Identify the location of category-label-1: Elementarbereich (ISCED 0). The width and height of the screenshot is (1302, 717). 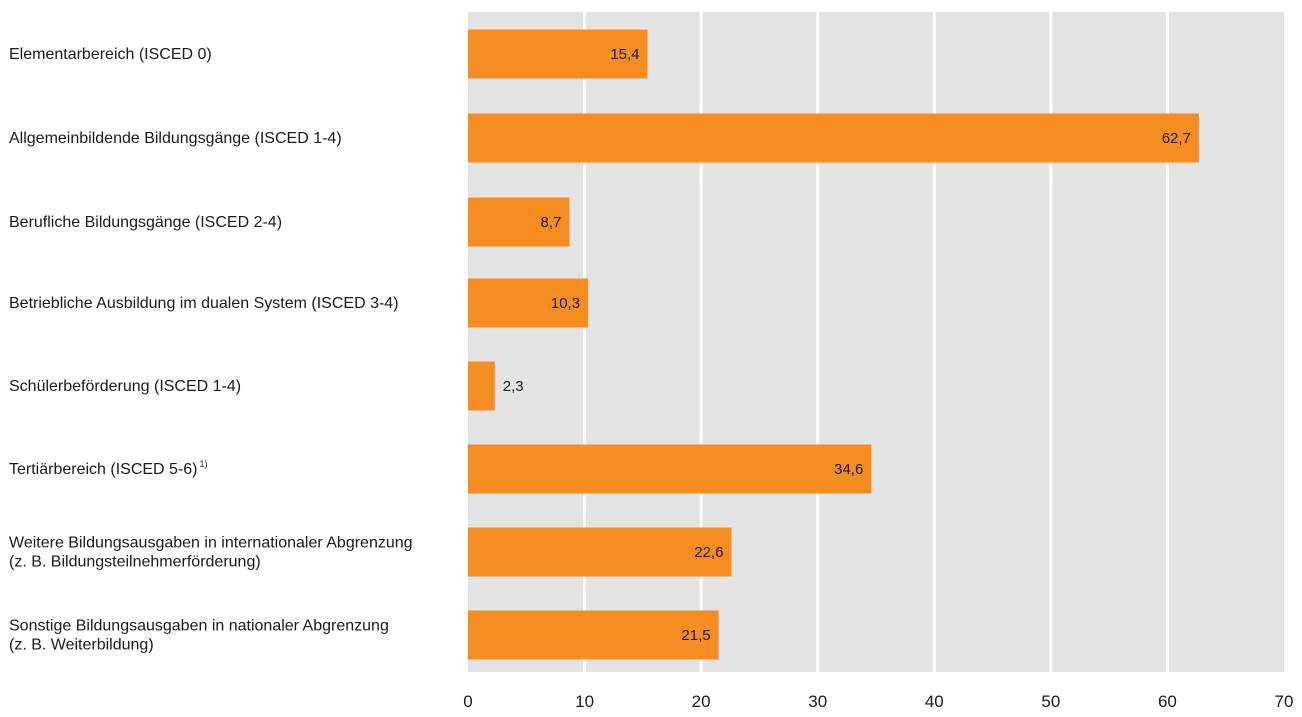
(110, 54).